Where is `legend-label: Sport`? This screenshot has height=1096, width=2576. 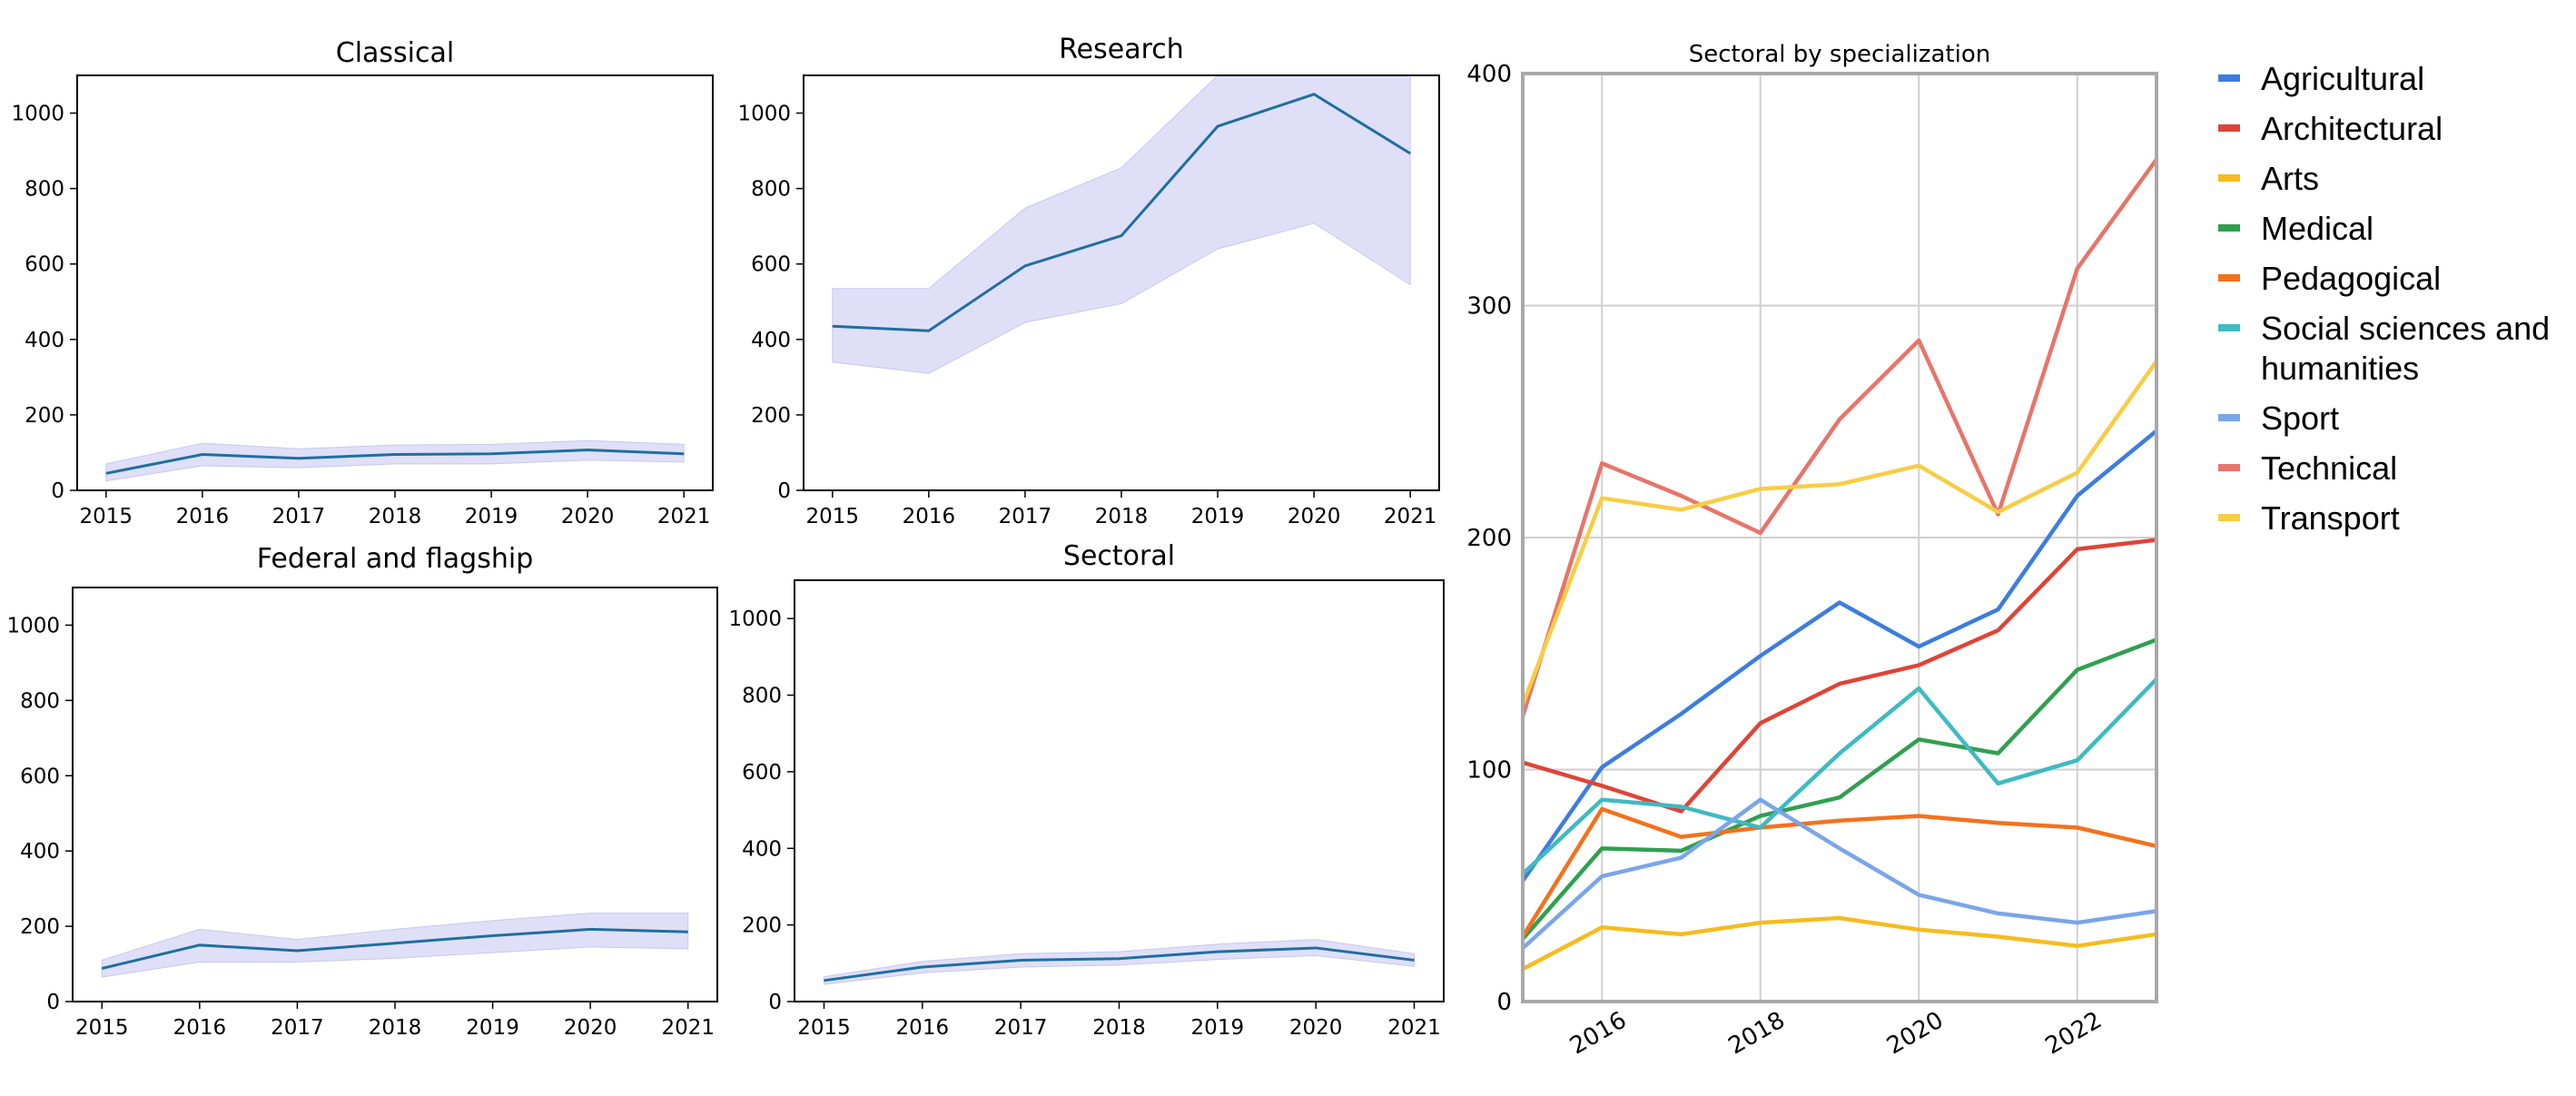
legend-label: Sport is located at coordinates (2300, 418).